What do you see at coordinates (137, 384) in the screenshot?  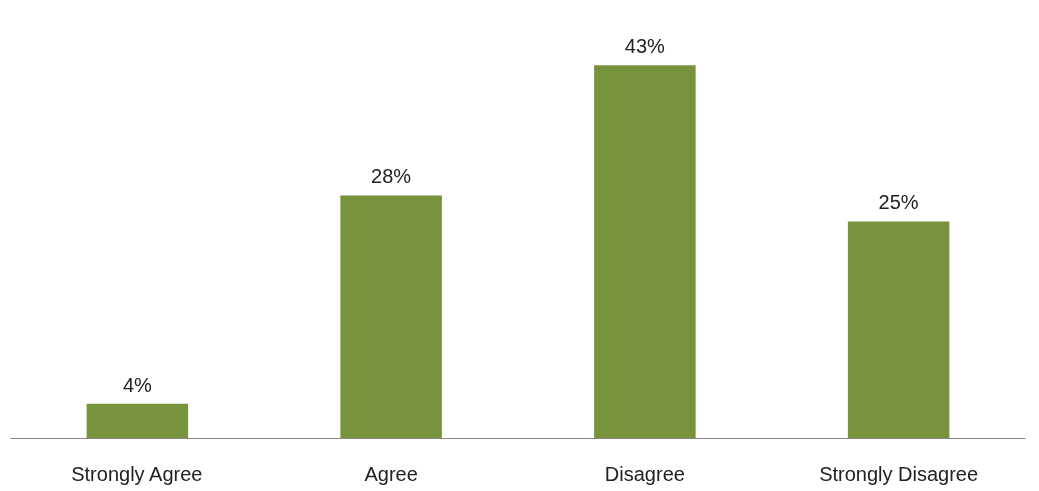 I see `data-label: 4%` at bounding box center [137, 384].